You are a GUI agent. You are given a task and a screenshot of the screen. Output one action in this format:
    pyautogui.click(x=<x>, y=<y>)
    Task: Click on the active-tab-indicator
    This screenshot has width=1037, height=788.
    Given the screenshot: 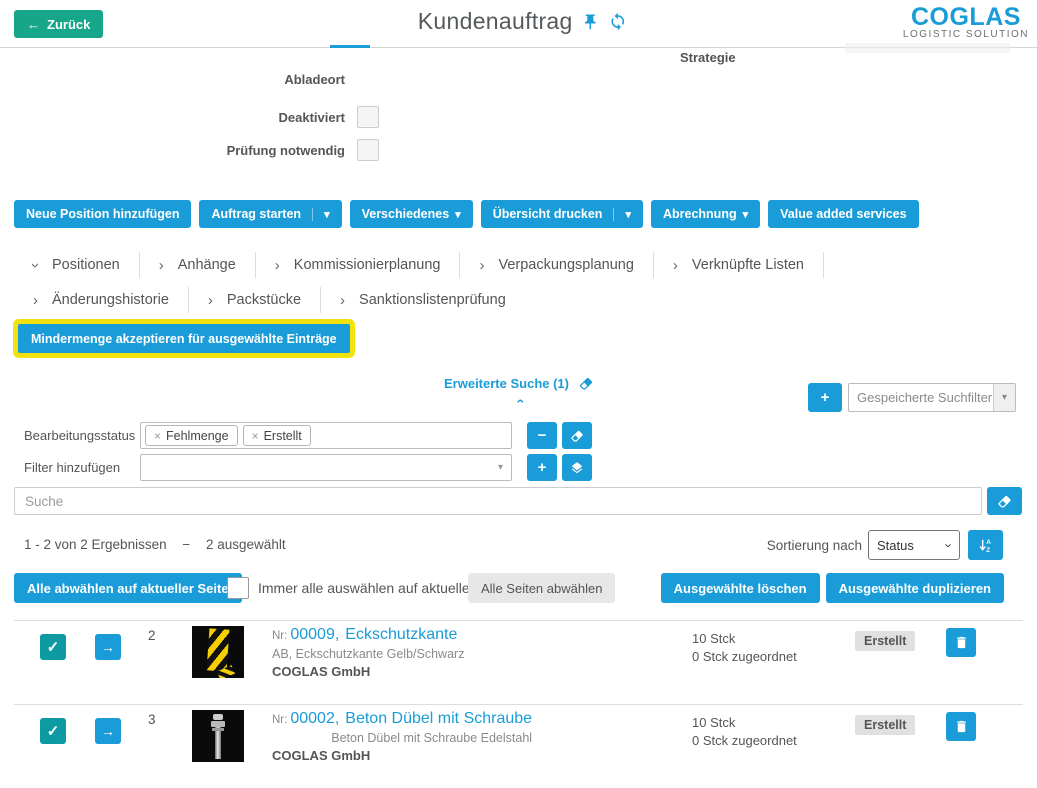 What is the action you would take?
    pyautogui.click(x=350, y=46)
    